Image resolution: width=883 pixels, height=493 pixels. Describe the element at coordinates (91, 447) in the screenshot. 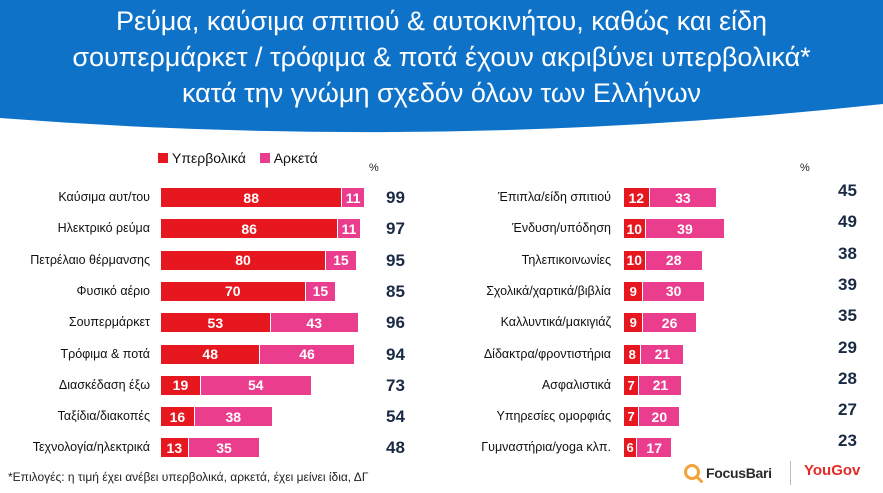

I see `category-label: Τεχνολογία/ηλεκτρικά` at that location.